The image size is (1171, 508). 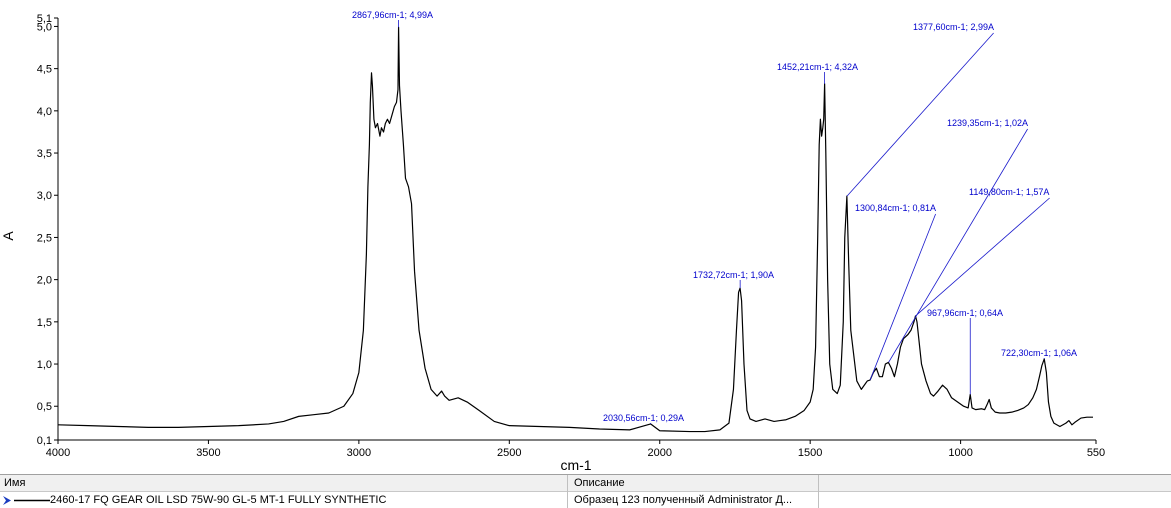 I want to click on y-tick-label: 0,5, so click(x=44, y=407).